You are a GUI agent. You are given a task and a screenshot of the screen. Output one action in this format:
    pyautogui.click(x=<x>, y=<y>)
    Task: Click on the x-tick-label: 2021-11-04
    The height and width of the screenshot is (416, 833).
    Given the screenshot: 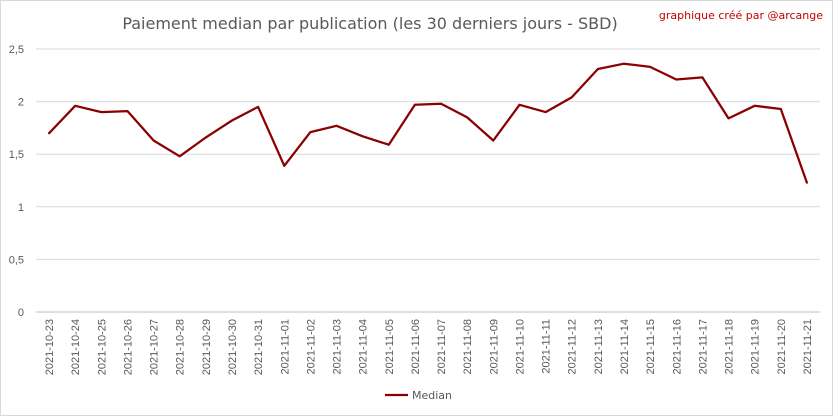 What is the action you would take?
    pyautogui.click(x=364, y=346)
    